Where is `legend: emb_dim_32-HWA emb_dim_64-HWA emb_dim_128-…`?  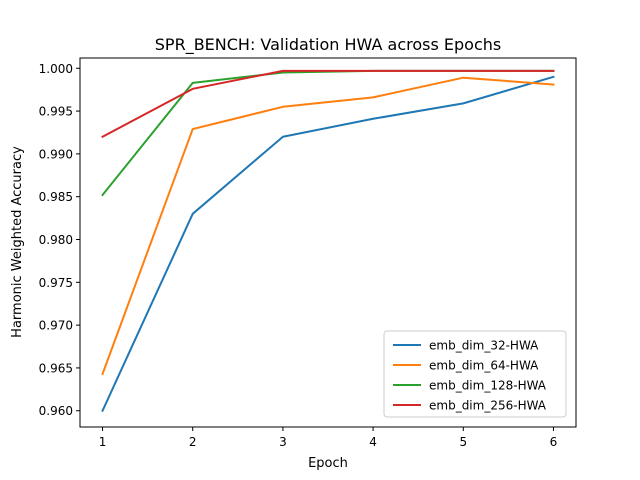
legend: emb_dim_32-HWA emb_dim_64-HWA emb_dim_128-… is located at coordinates (475, 374).